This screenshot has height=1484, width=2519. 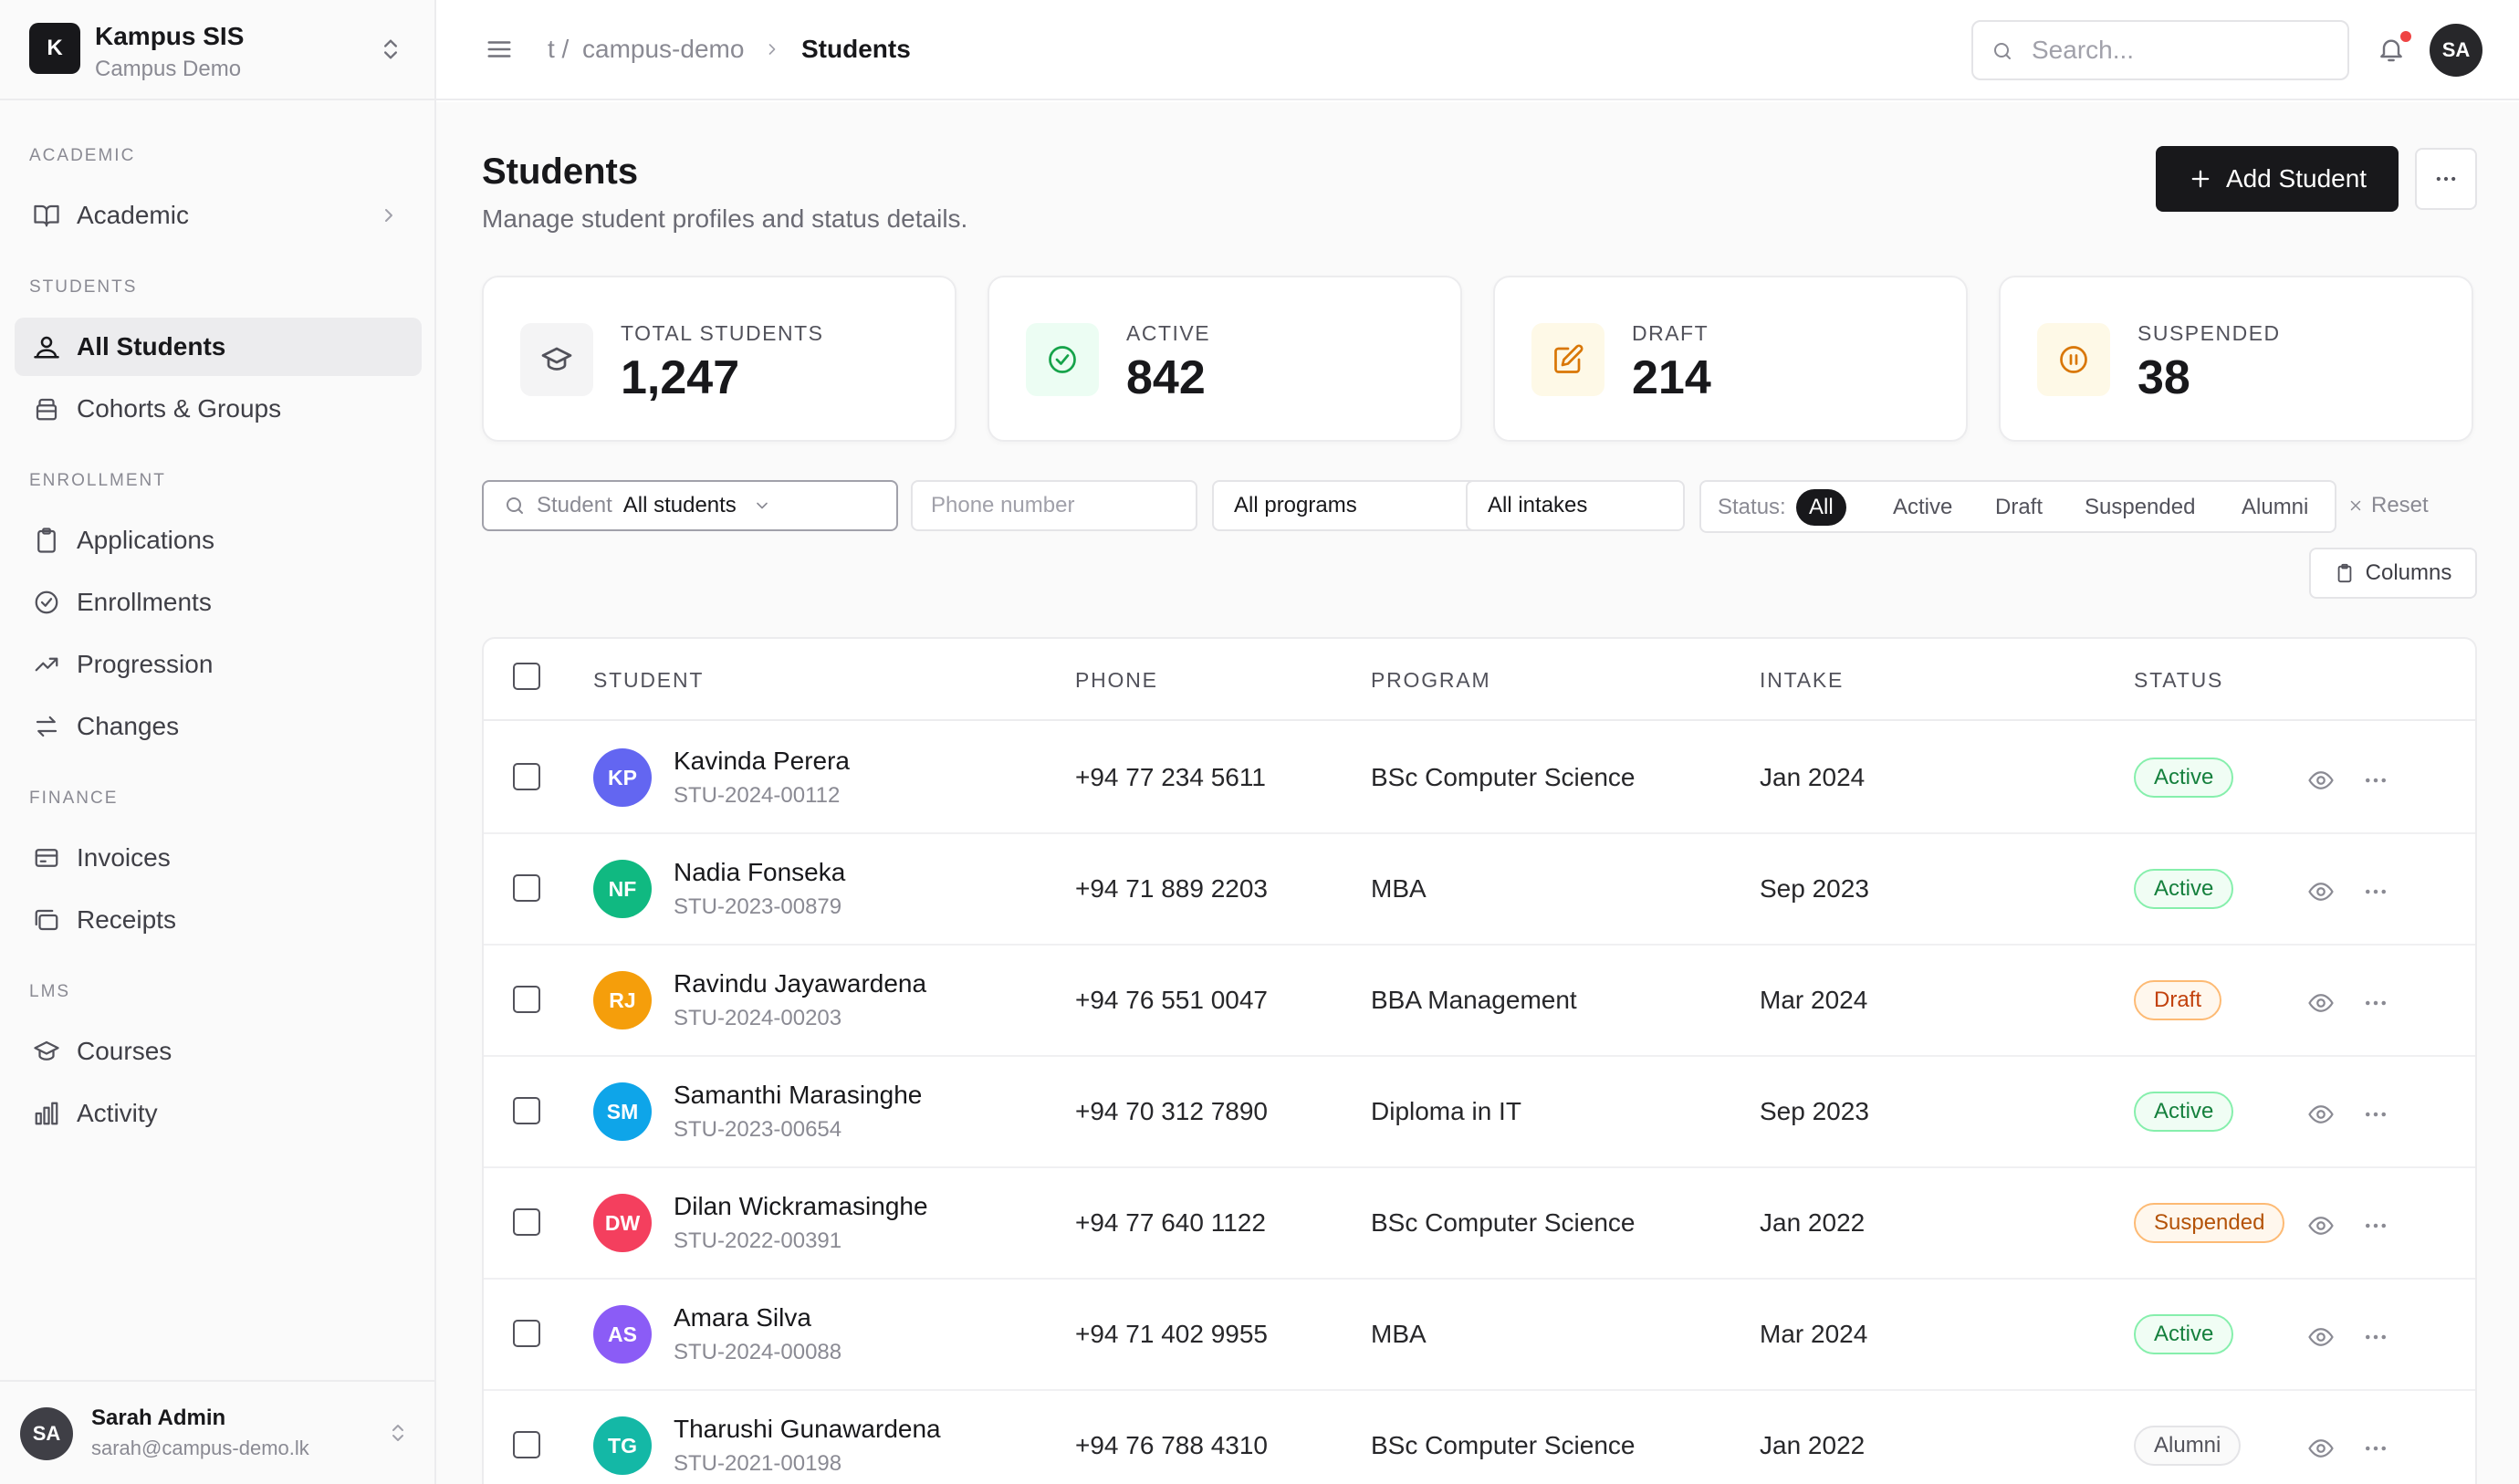 I want to click on chevron-right-icon, so click(x=772, y=49).